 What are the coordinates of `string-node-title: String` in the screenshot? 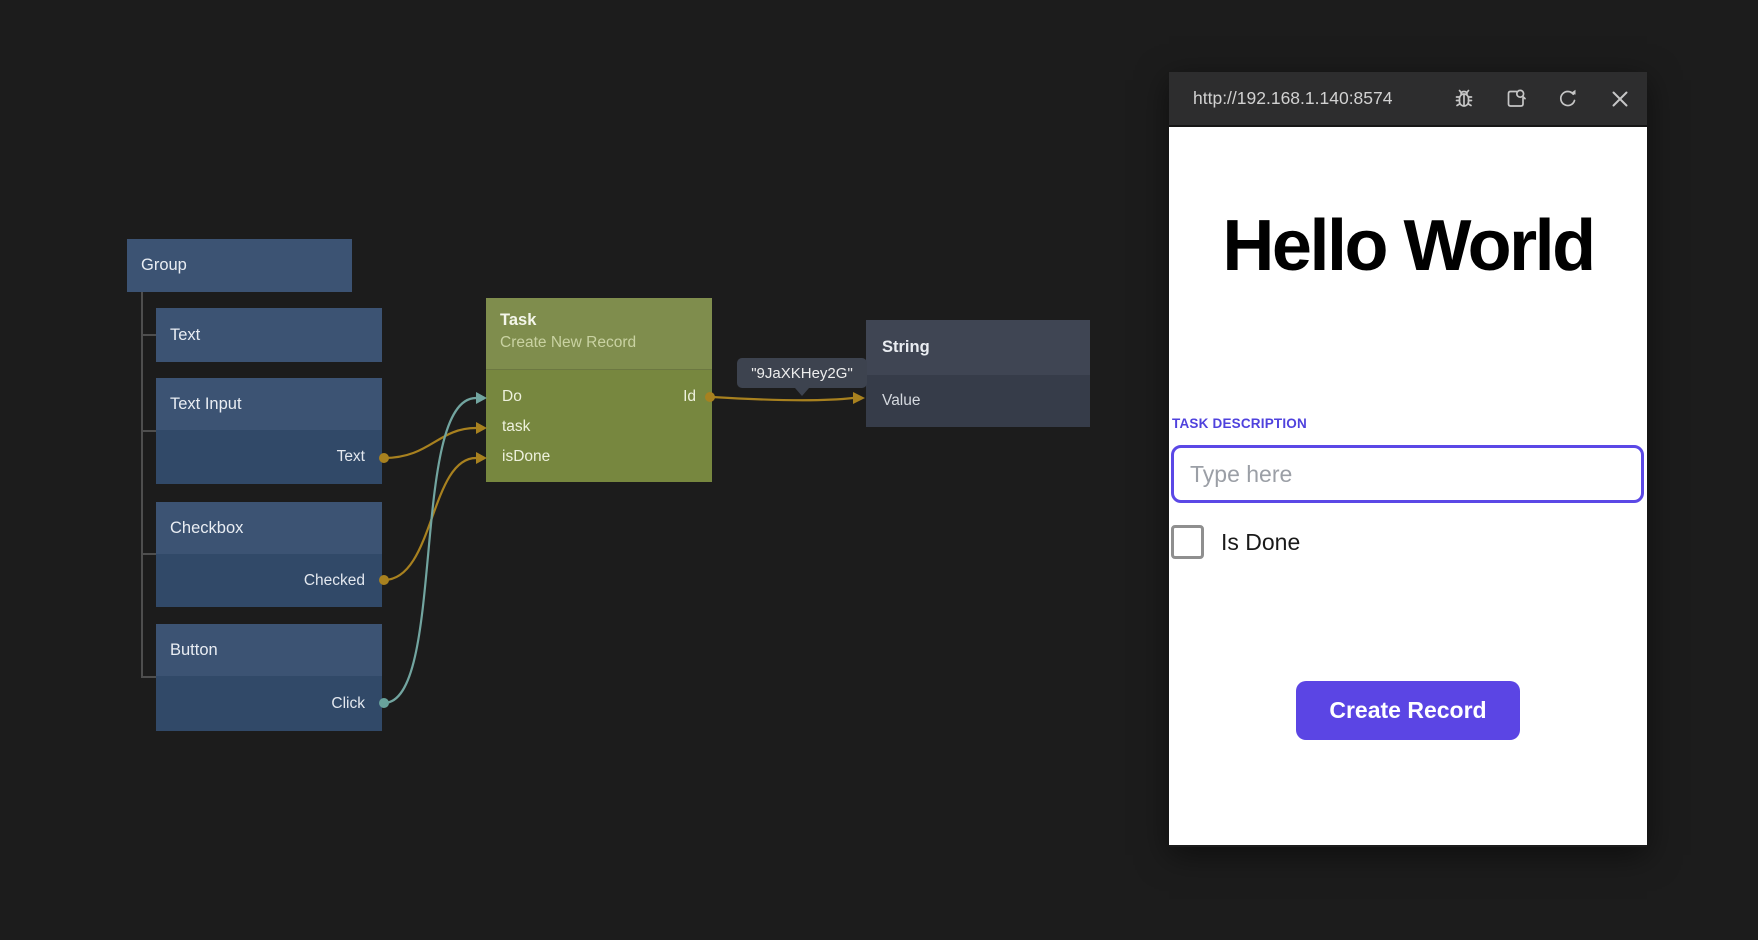 It's located at (906, 347).